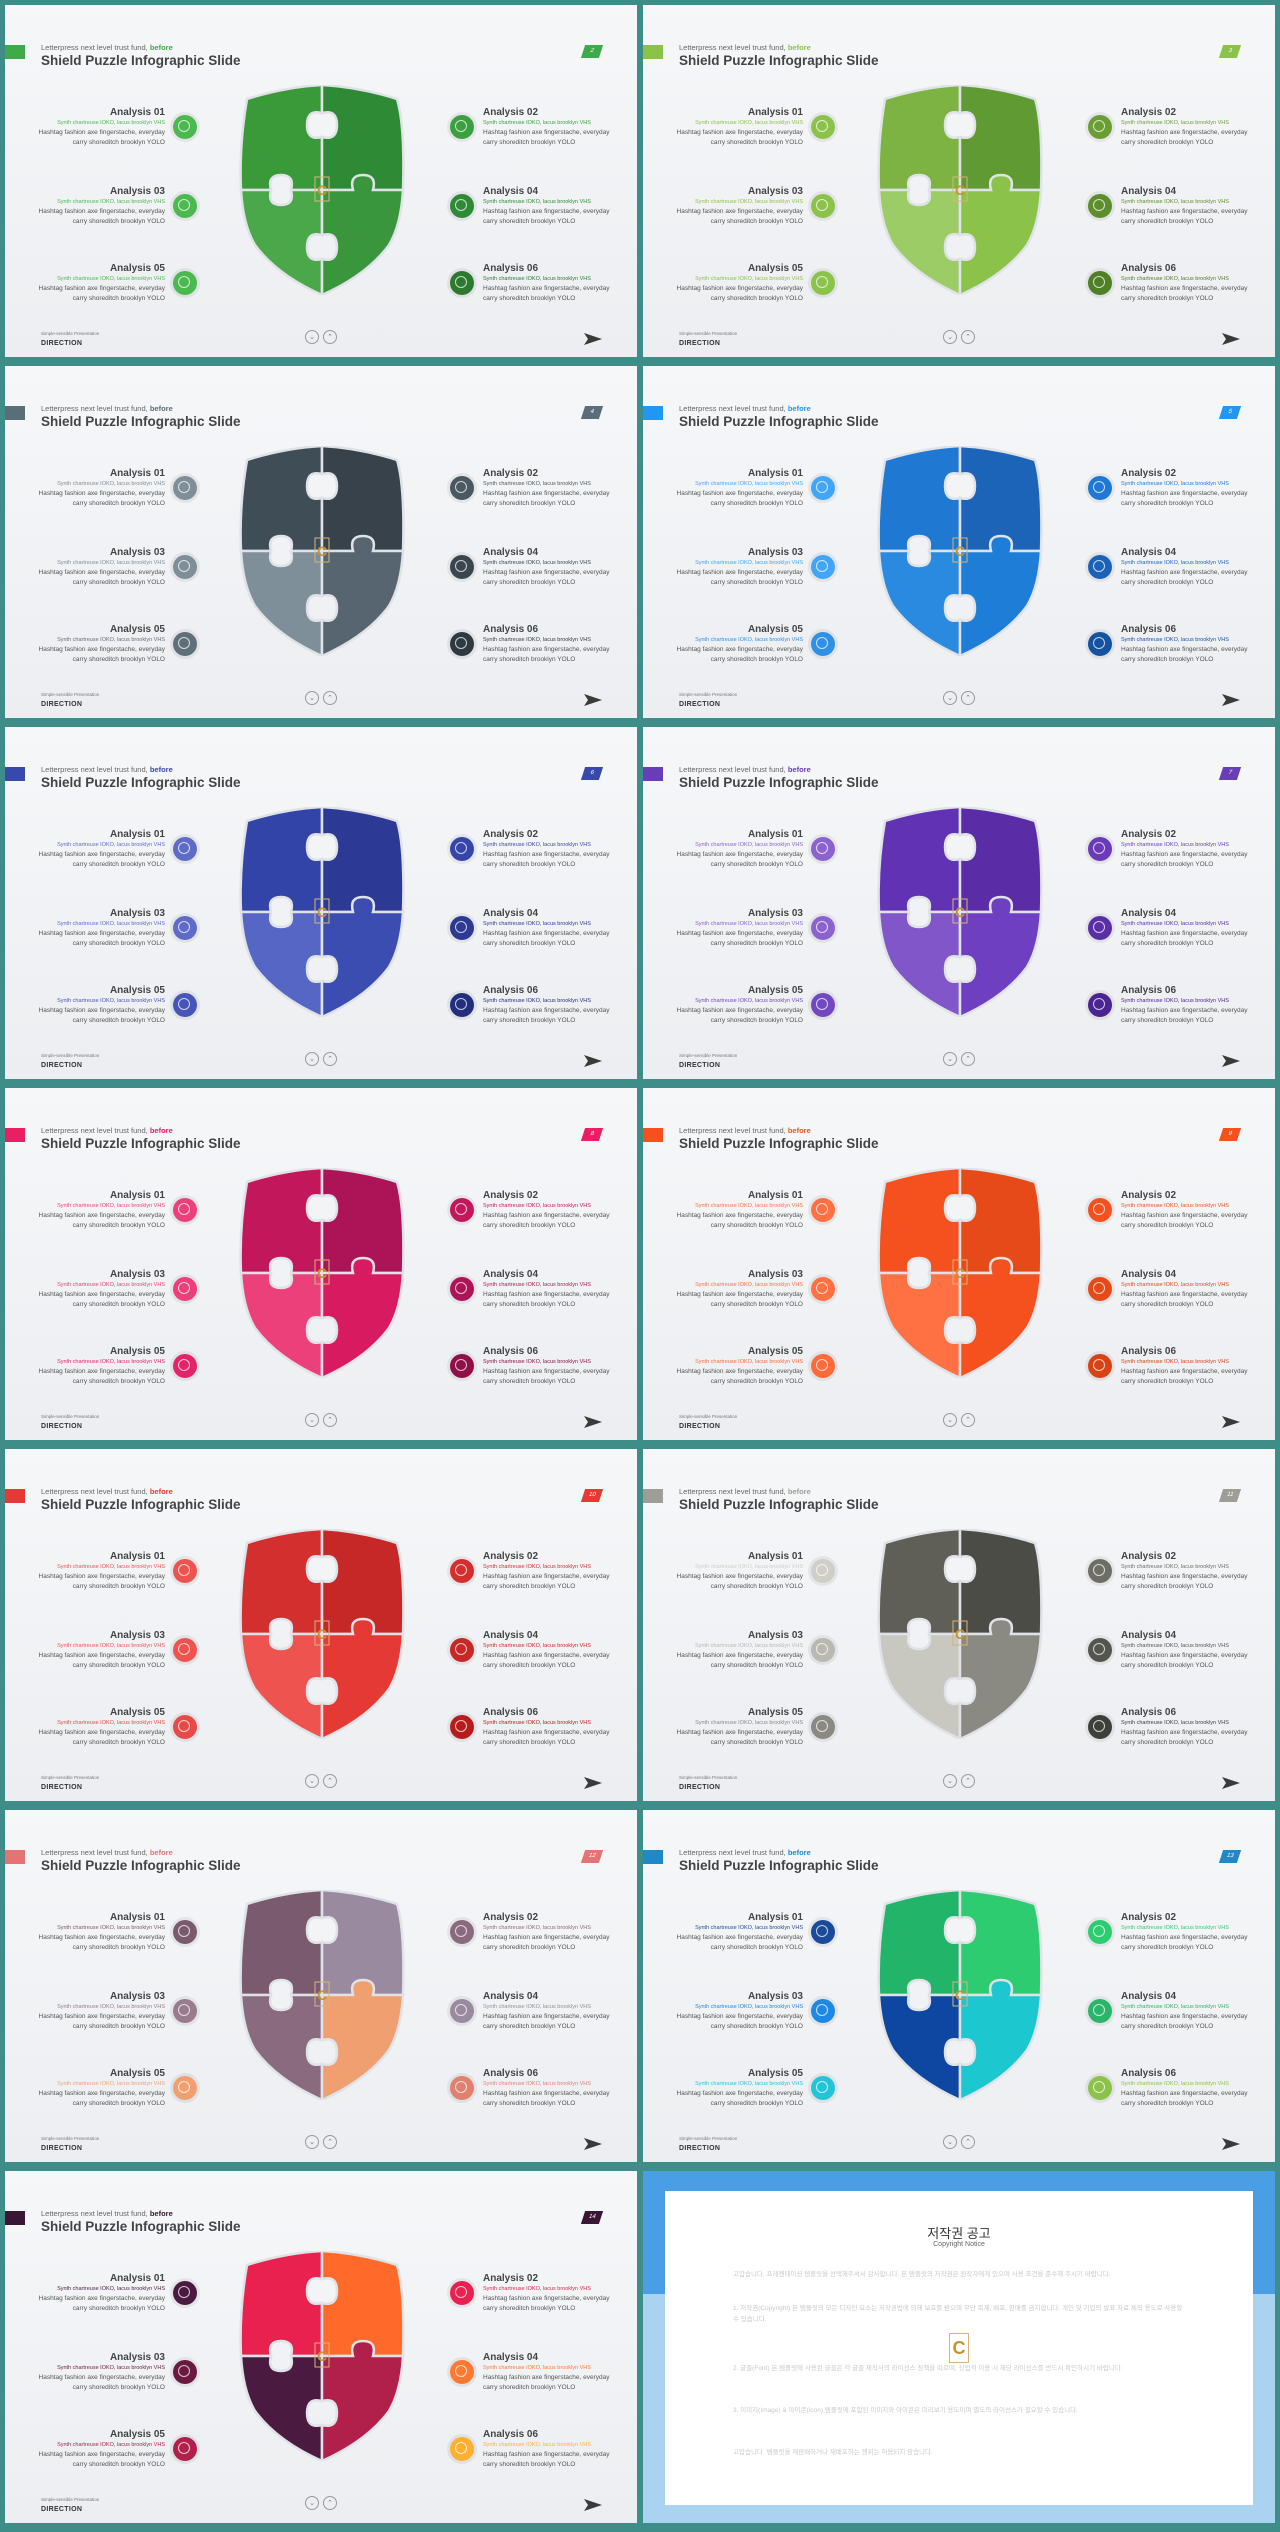  I want to click on lead-highlight: before, so click(799, 1491).